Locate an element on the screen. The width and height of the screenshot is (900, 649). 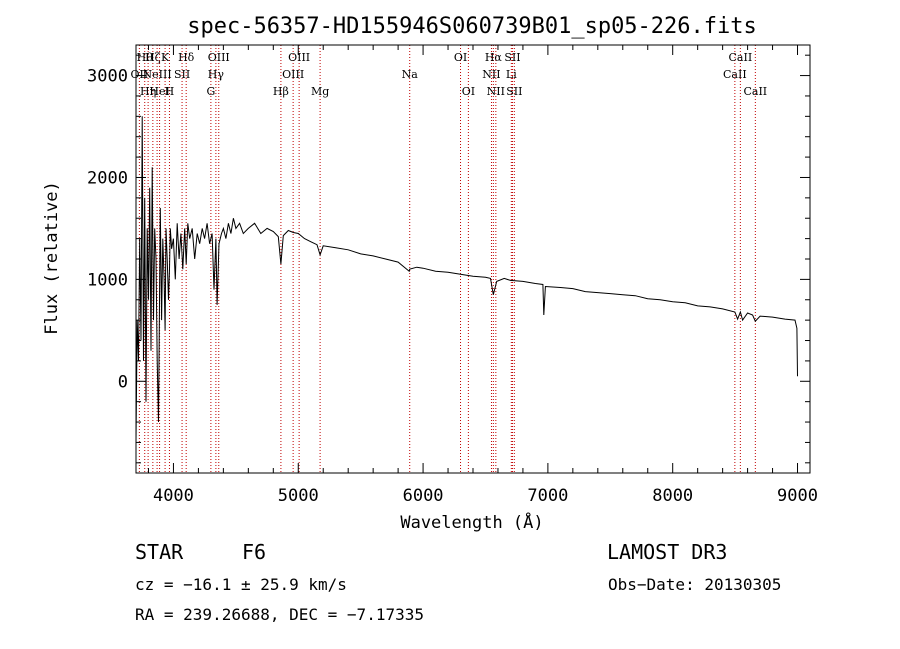
line-label-7: H is located at coordinates (170, 91).